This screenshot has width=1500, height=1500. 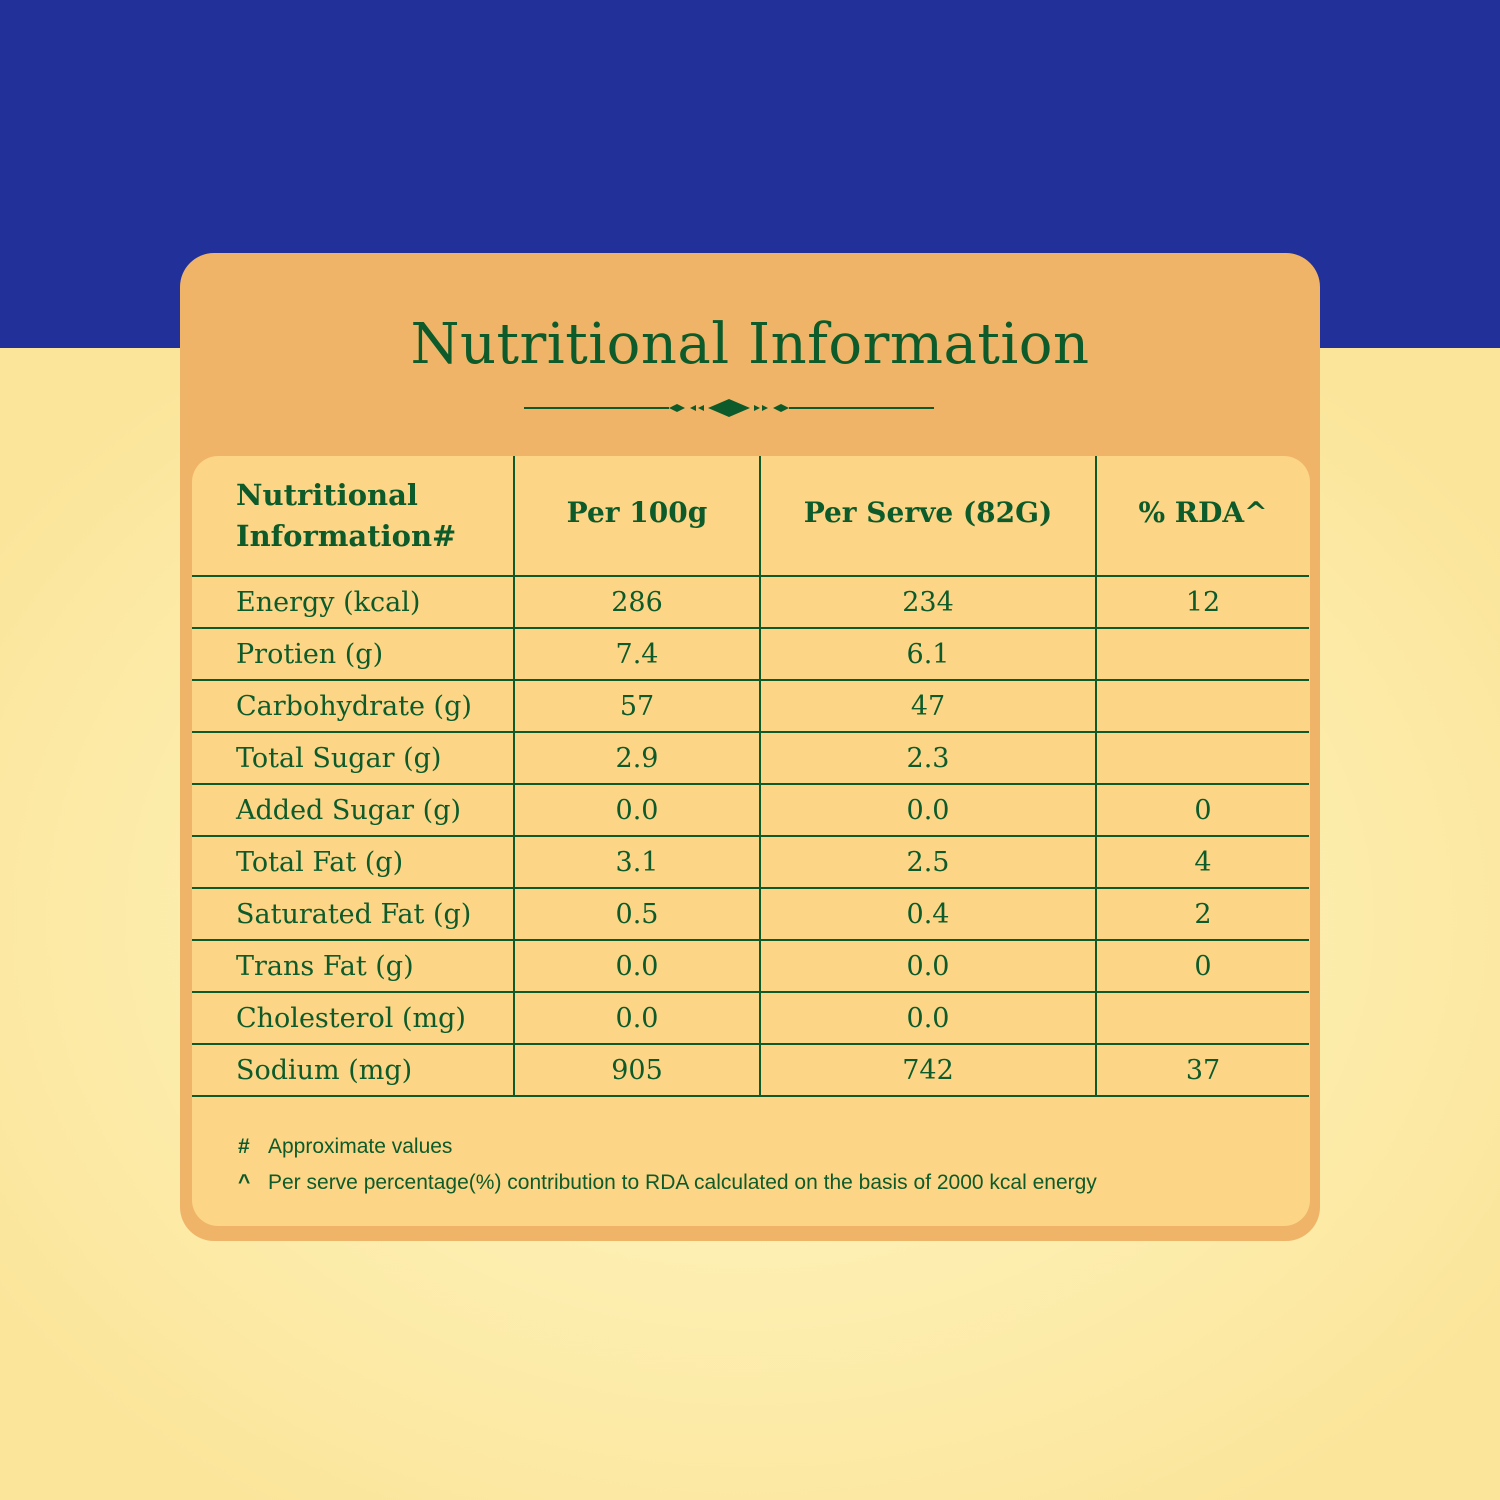 What do you see at coordinates (667, 1149) in the screenshot?
I see `footnote-approximate: # Approximate values` at bounding box center [667, 1149].